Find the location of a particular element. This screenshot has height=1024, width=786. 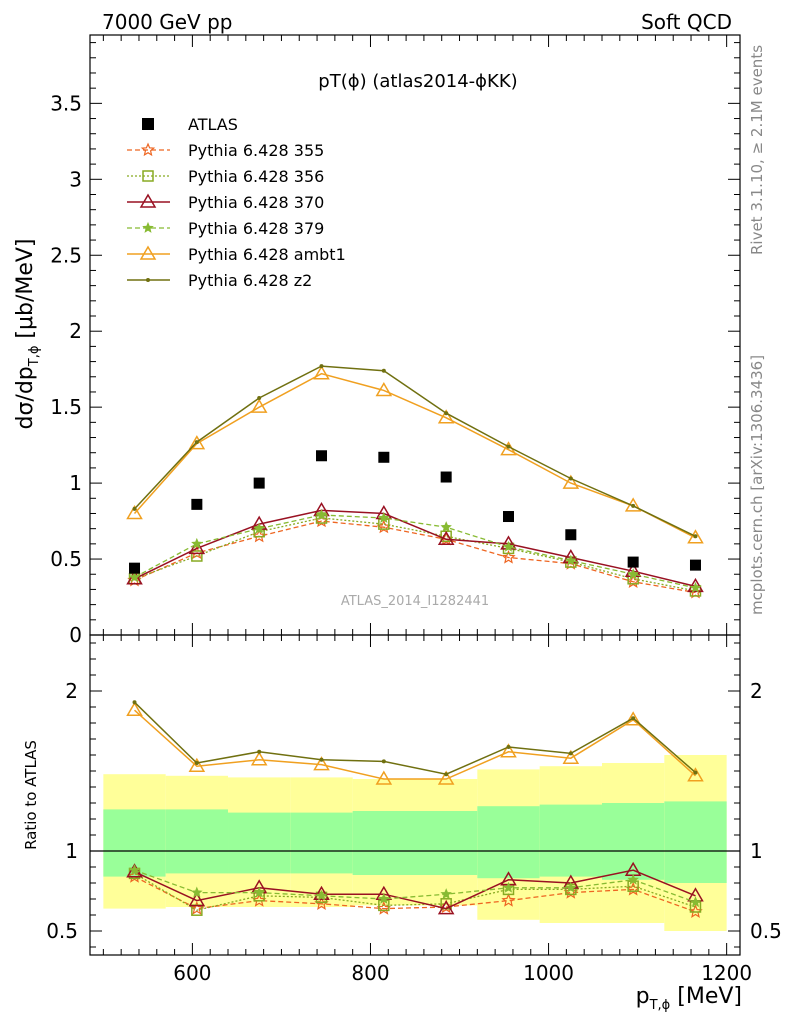

ratio-tick-label: 0.5 is located at coordinates (62, 931).